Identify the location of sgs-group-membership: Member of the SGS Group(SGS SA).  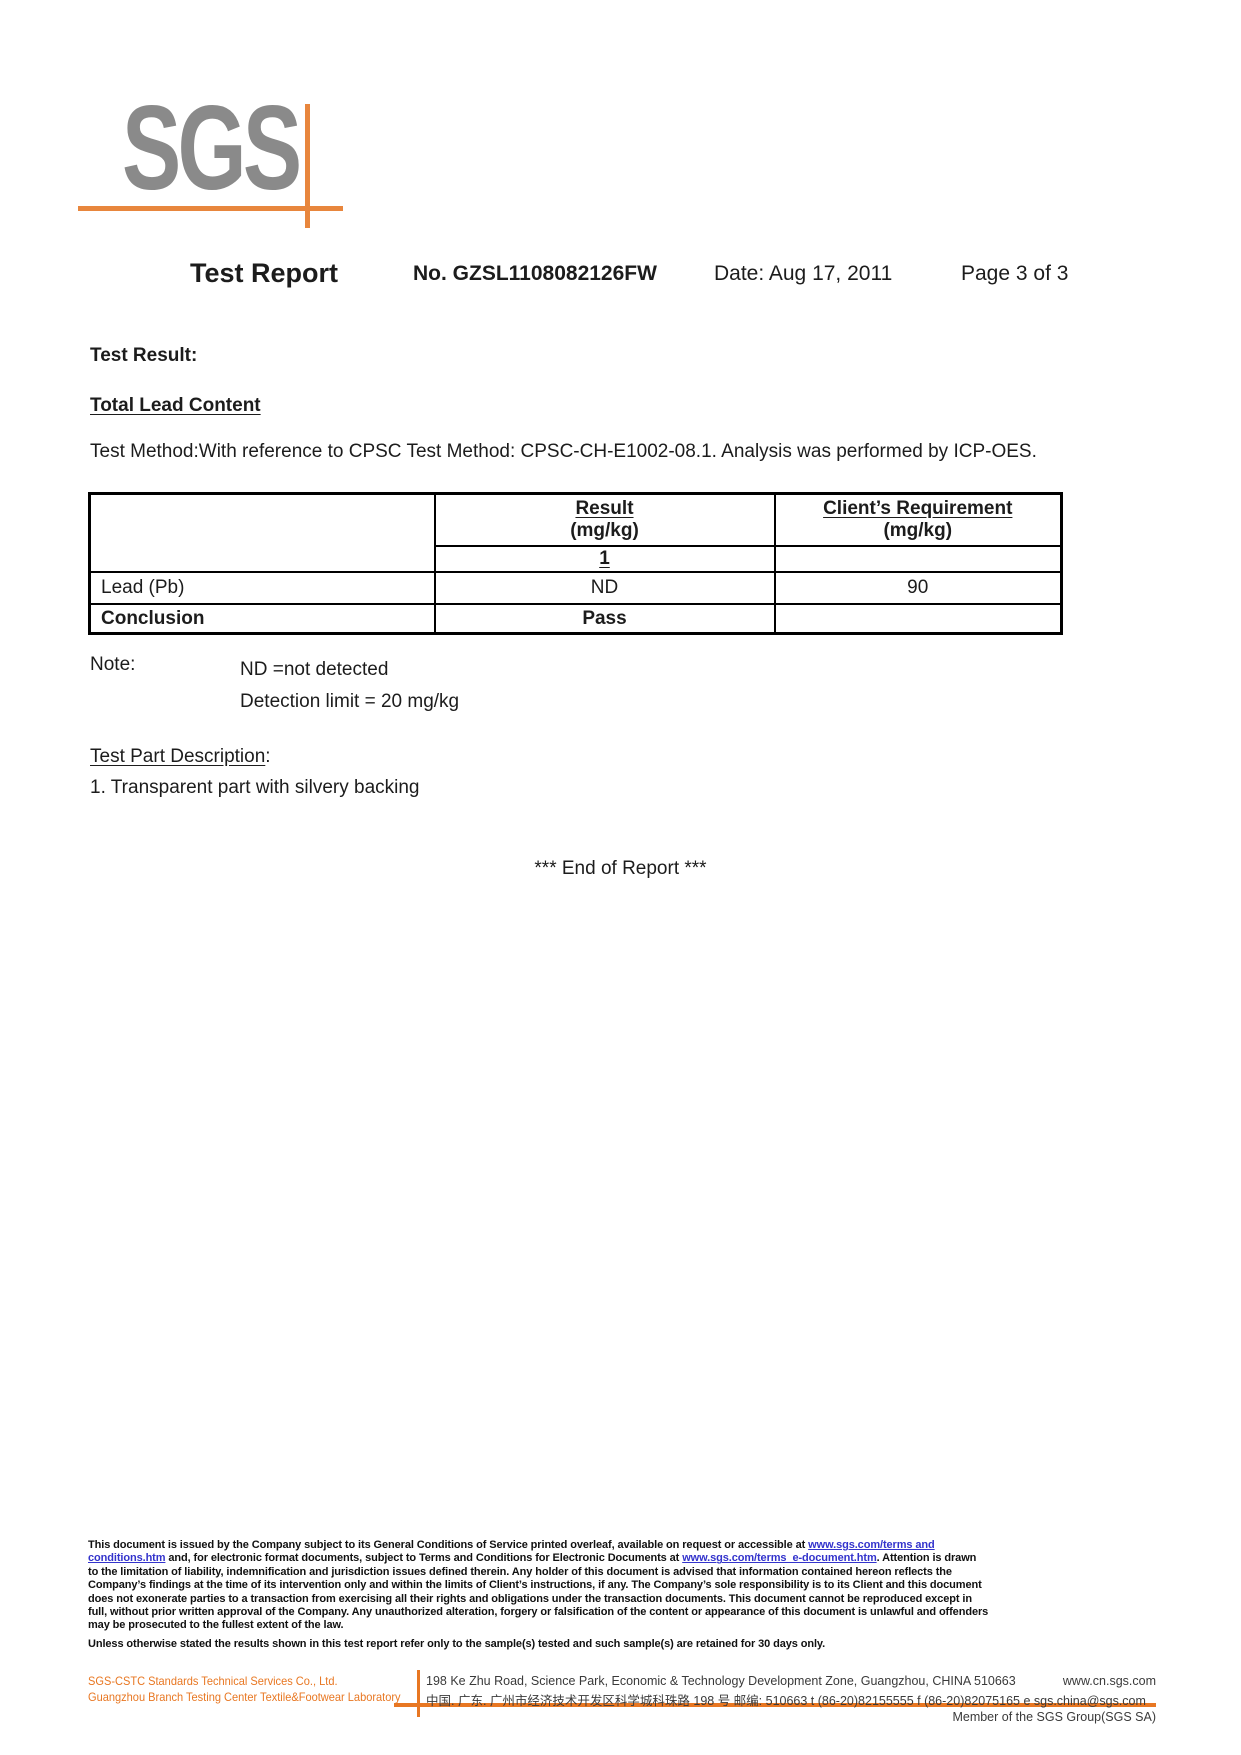
(1054, 1717).